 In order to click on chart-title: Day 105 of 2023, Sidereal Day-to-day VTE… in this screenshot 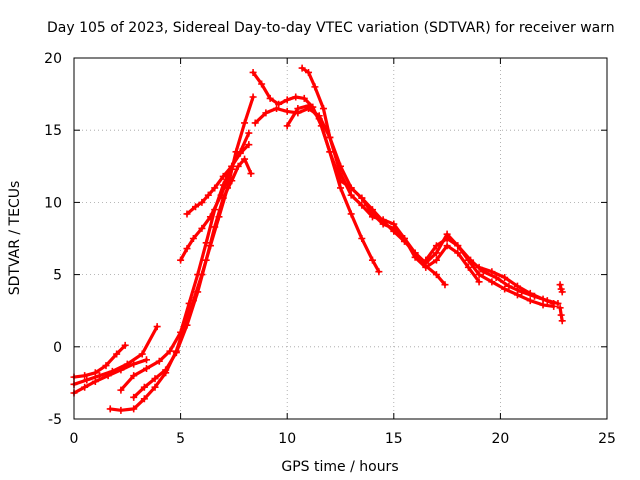, I will do `click(331, 28)`.